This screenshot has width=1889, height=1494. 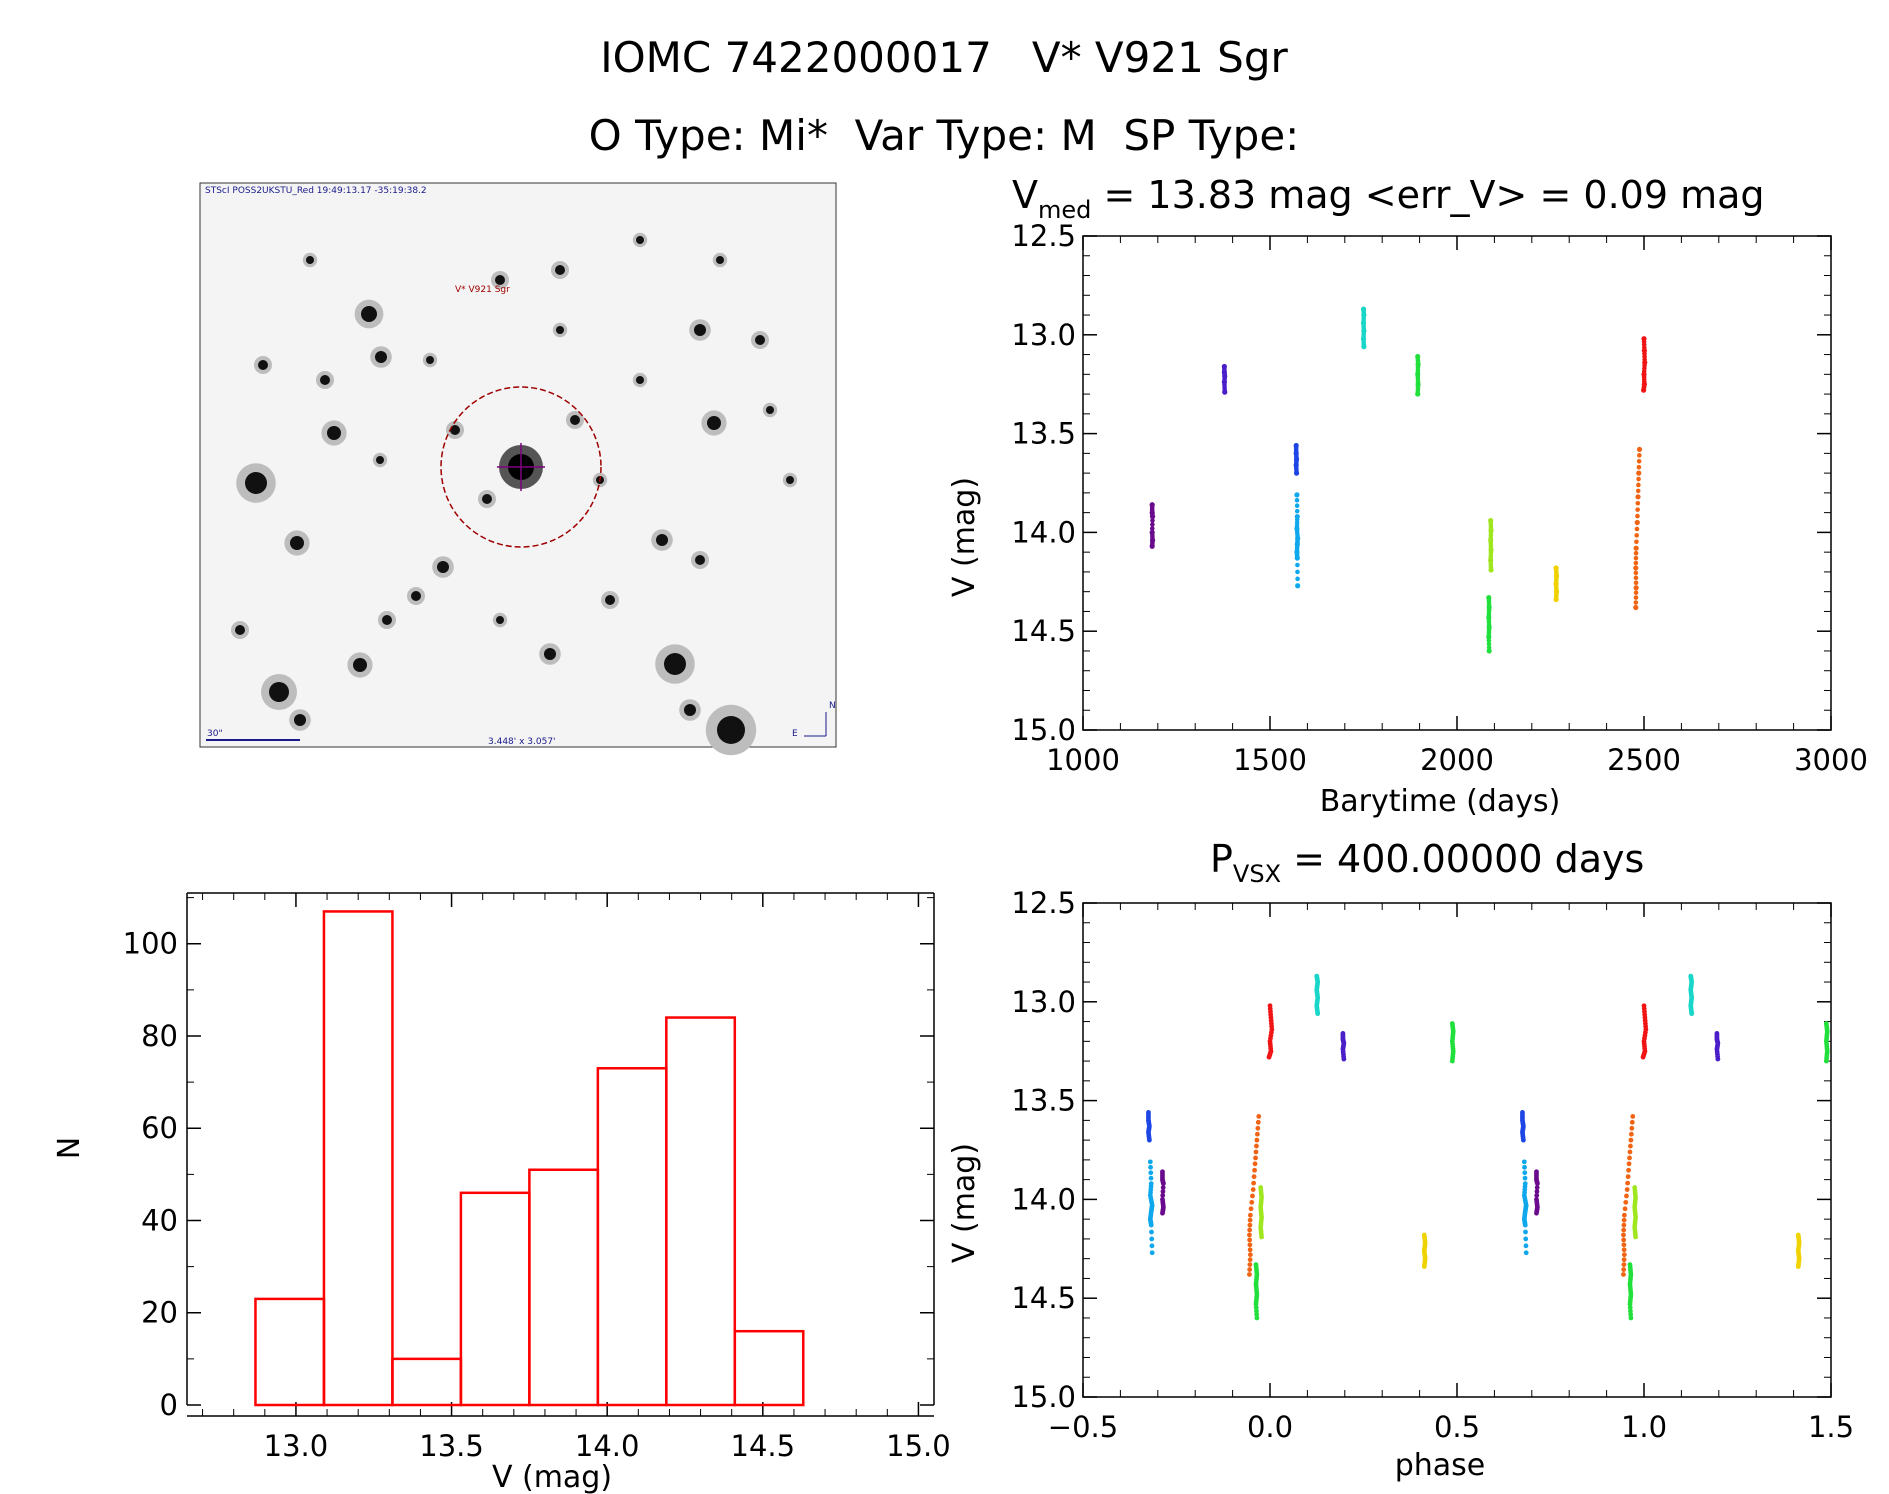 What do you see at coordinates (296, 1446) in the screenshot?
I see `x-tick-label: 13.0` at bounding box center [296, 1446].